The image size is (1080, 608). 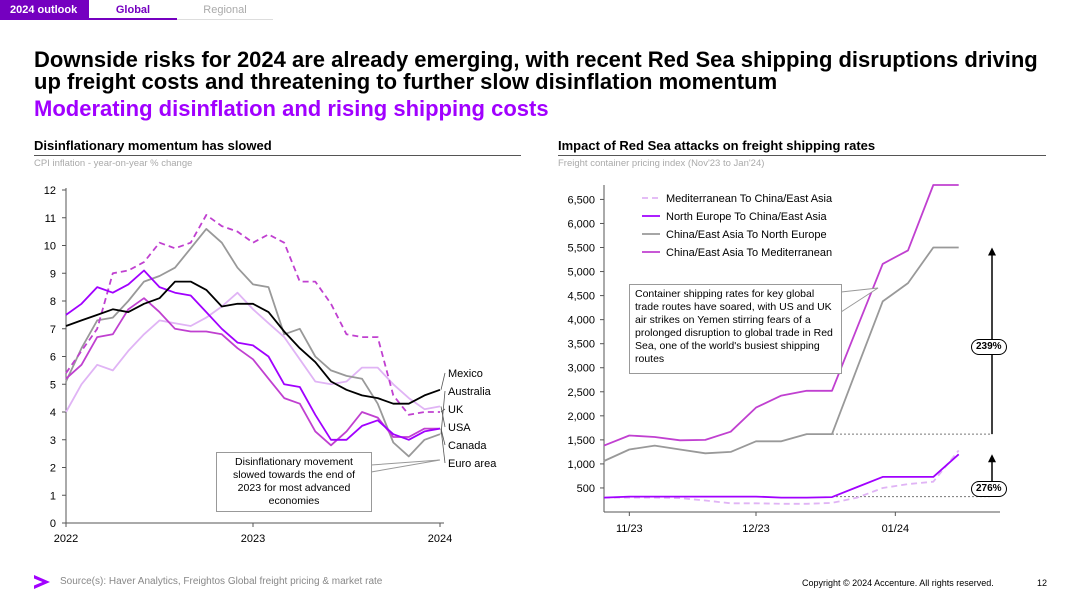 What do you see at coordinates (581, 441) in the screenshot?
I see `right-y-tick-label: 1,500` at bounding box center [581, 441].